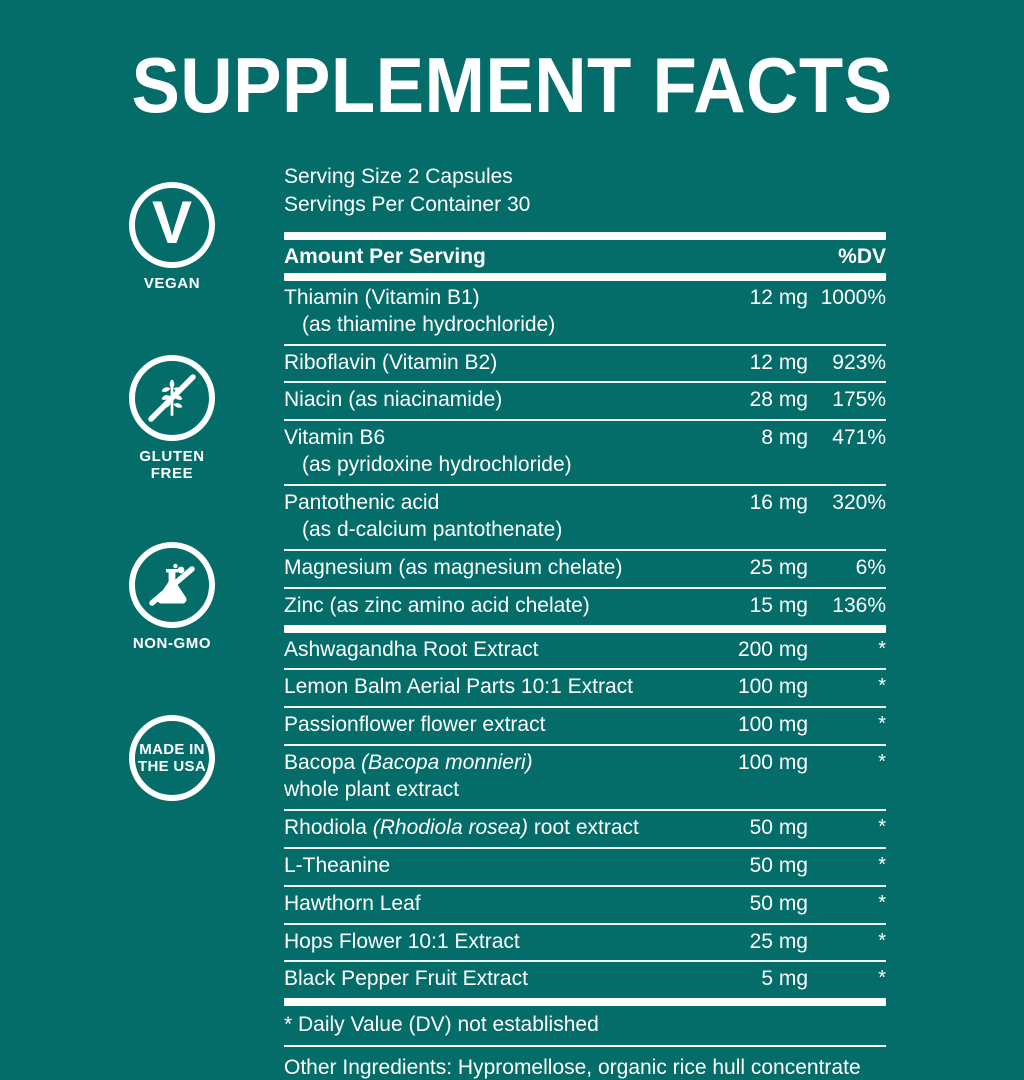 This screenshot has width=1024, height=1080. What do you see at coordinates (859, 503) in the screenshot?
I see `nutrient-dv: 320%` at bounding box center [859, 503].